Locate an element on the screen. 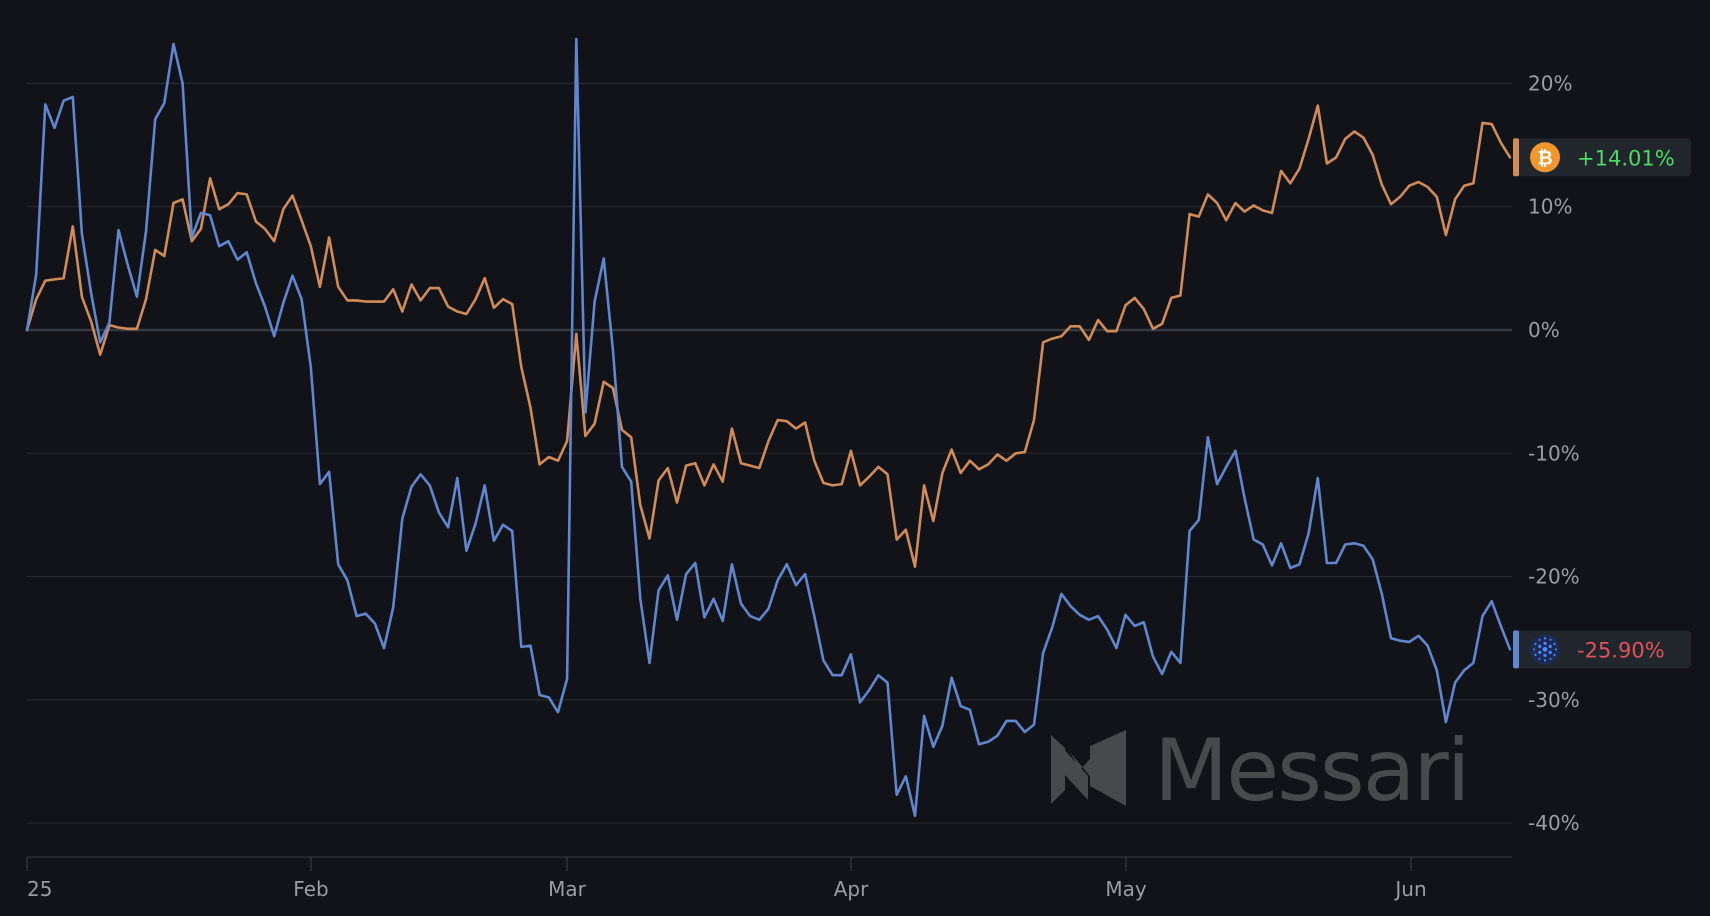 Image resolution: width=1710 pixels, height=916 pixels. y-tick-label: -20% is located at coordinates (1554, 577).